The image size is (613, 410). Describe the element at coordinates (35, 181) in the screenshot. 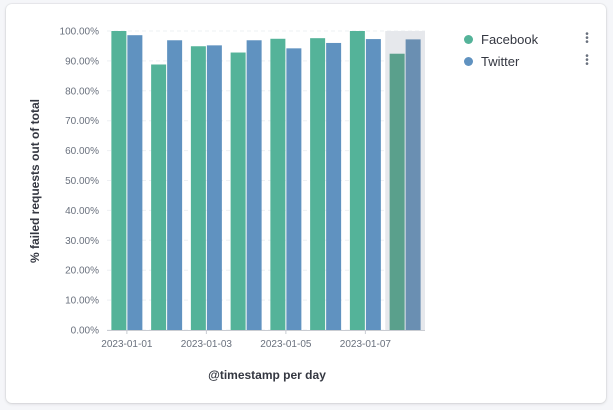

I see `y-axis-title: % failed requests out of total` at that location.